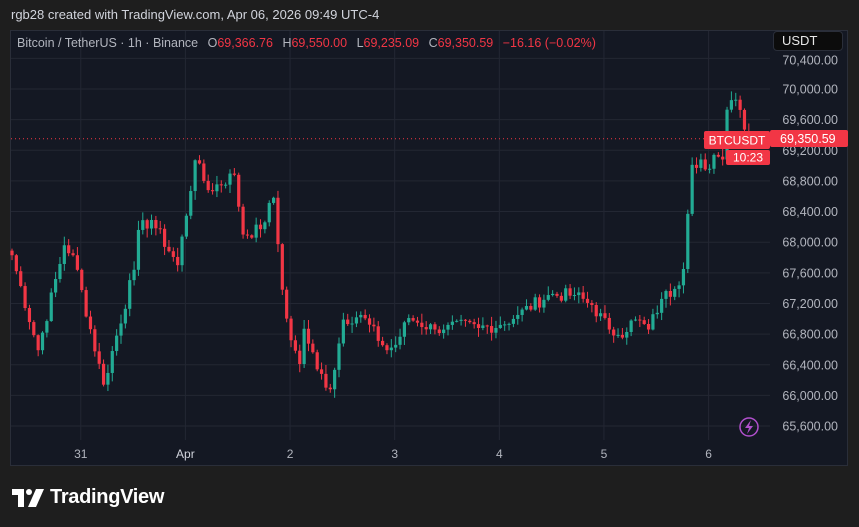 This screenshot has height=527, width=859. Describe the element at coordinates (394, 454) in the screenshot. I see `time-tick-label: 3` at that location.